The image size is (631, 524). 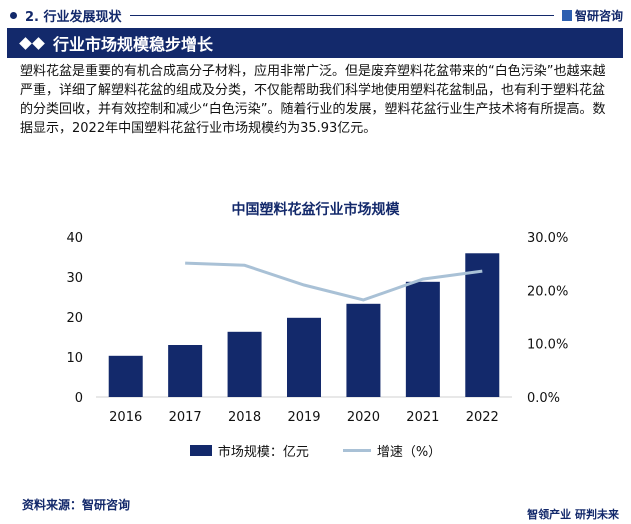 I want to click on bullet-icon, so click(x=13, y=15).